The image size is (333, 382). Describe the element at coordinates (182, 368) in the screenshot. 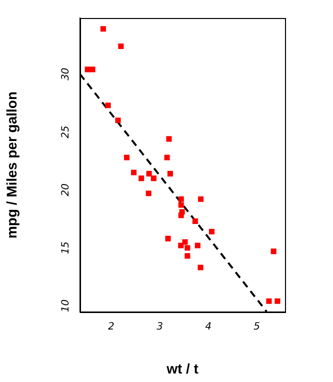

I see `x-axis-title: wt / t` at that location.